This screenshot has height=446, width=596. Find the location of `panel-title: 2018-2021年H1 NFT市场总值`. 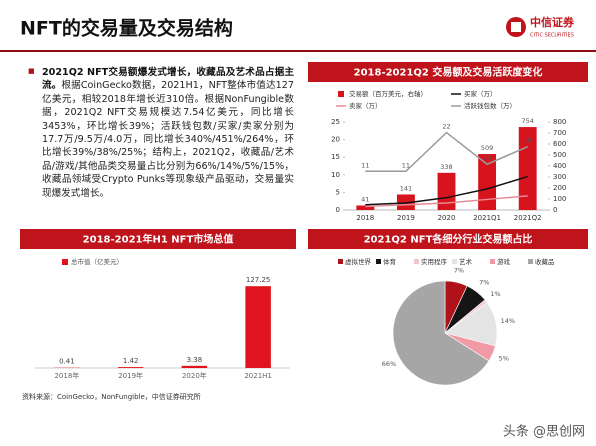

panel-title: 2018-2021年H1 NFT市场总值 is located at coordinates (158, 239).